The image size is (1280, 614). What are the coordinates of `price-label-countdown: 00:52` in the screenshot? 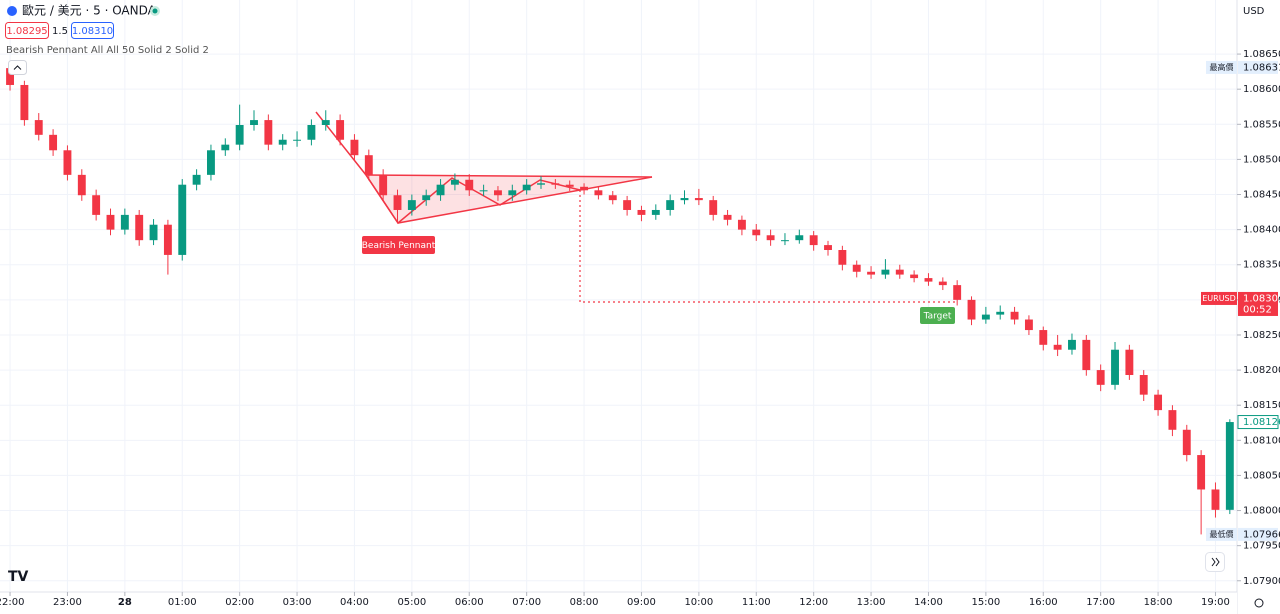 It's located at (1257, 309).